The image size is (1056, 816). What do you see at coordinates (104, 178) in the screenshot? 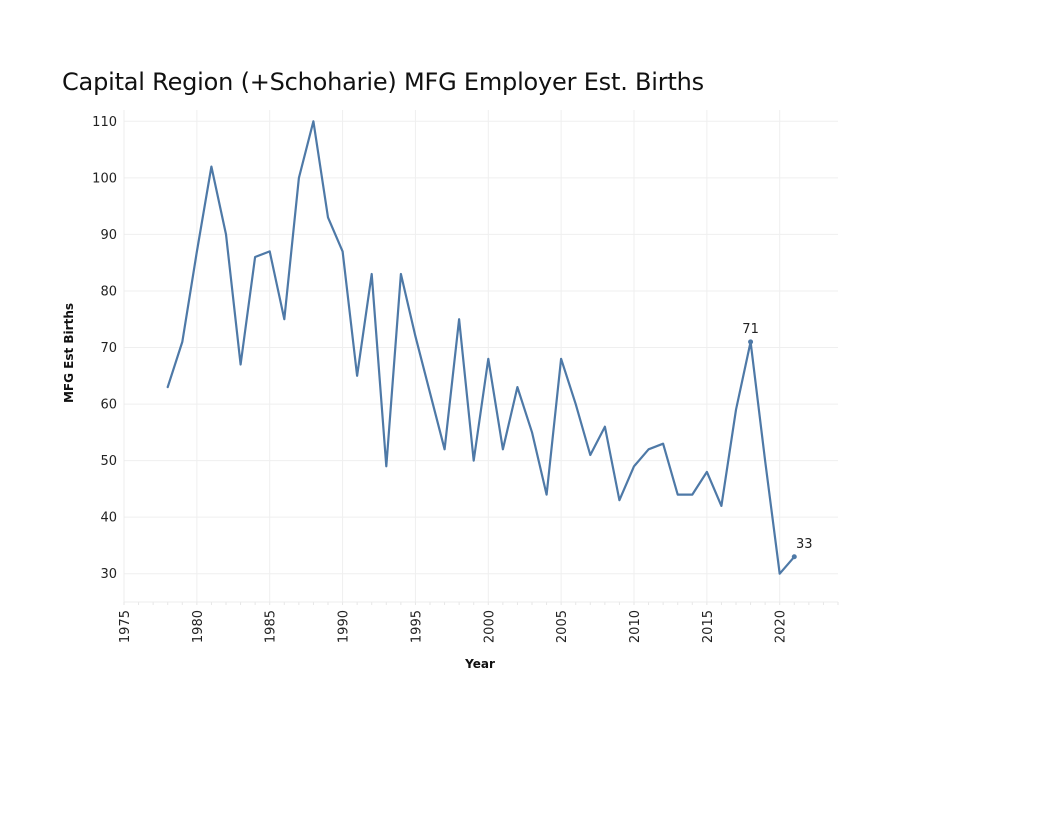
I see `y-tick-label: 100` at bounding box center [104, 178].